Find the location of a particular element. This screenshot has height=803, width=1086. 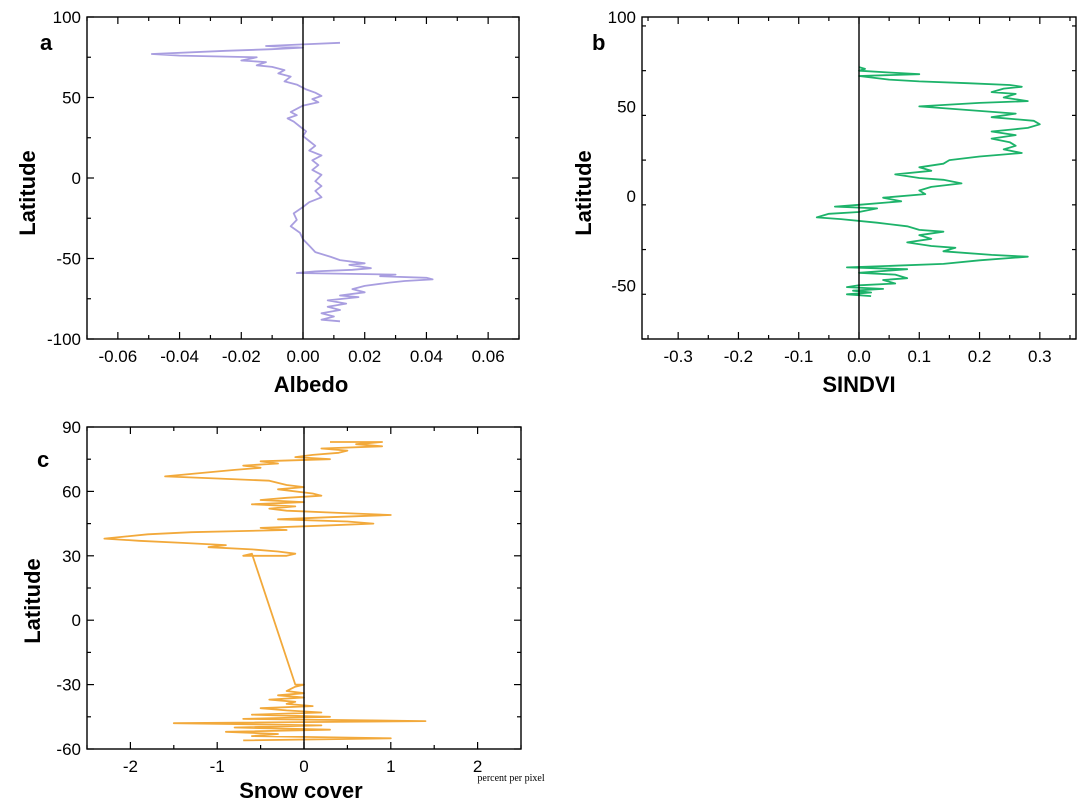

panel-b-y-tick-label: 0 is located at coordinates (631, 196).